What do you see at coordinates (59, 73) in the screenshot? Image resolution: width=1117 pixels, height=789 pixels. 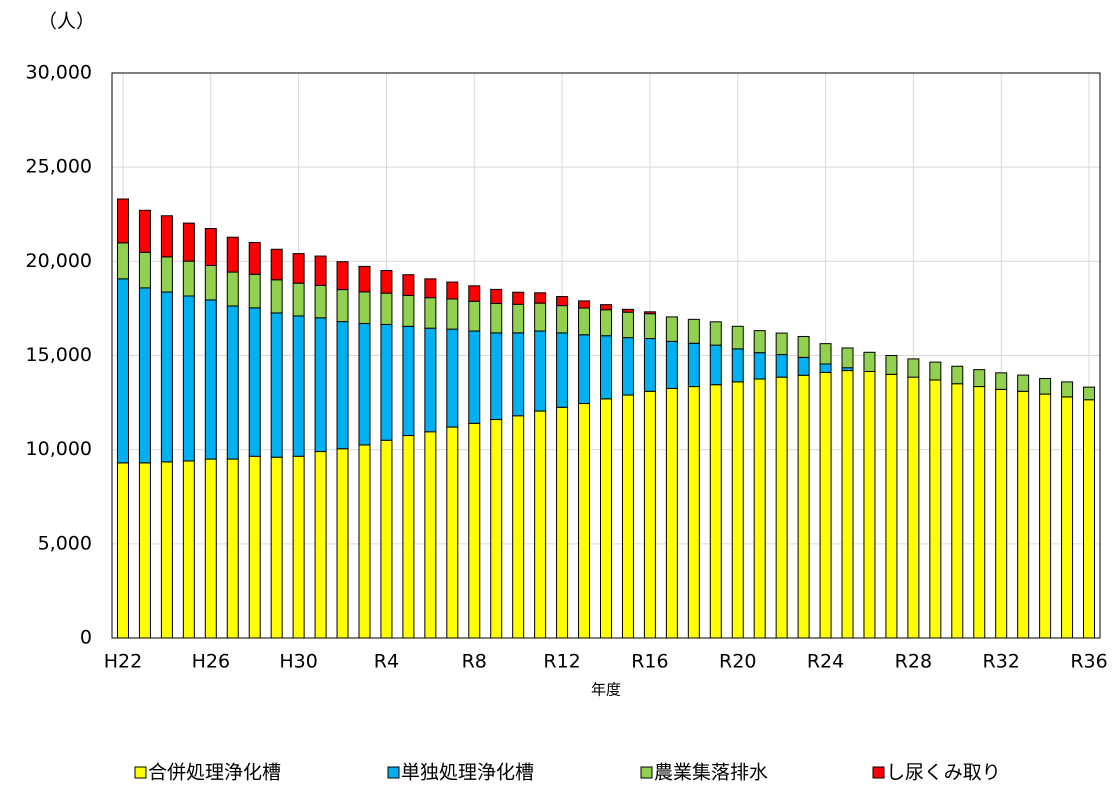 I see `y-tick-label: 30,000` at bounding box center [59, 73].